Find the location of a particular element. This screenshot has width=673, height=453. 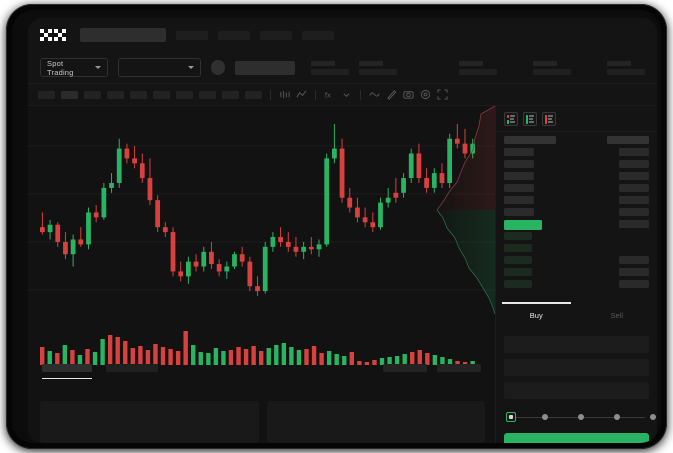

line-chart-icon is located at coordinates (301, 94).